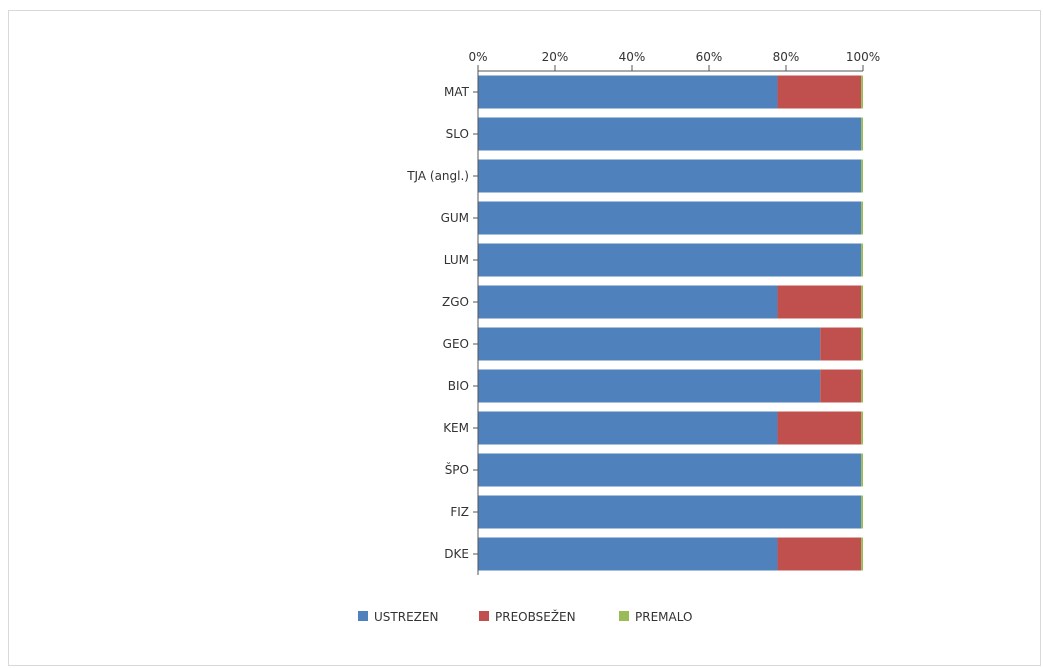 This screenshot has width=1043, height=668. What do you see at coordinates (457, 92) in the screenshot?
I see `category-label: MAT` at bounding box center [457, 92].